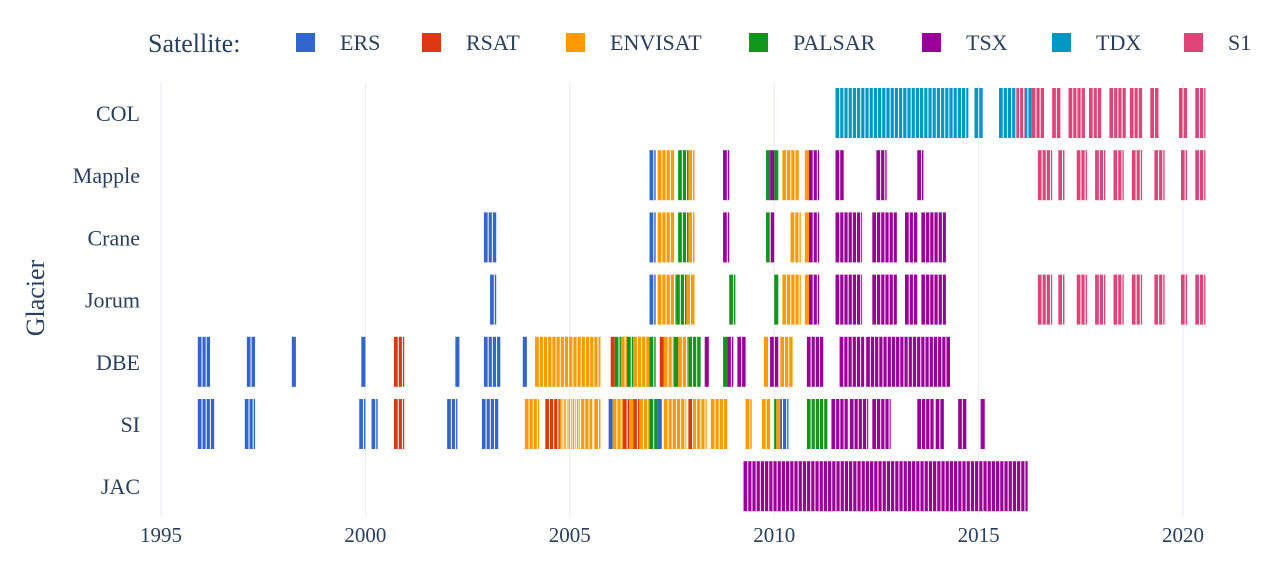 Image resolution: width=1276 pixels, height=563 pixels. Describe the element at coordinates (656, 42) in the screenshot. I see `legend-label-envisat: ENVISAT` at that location.